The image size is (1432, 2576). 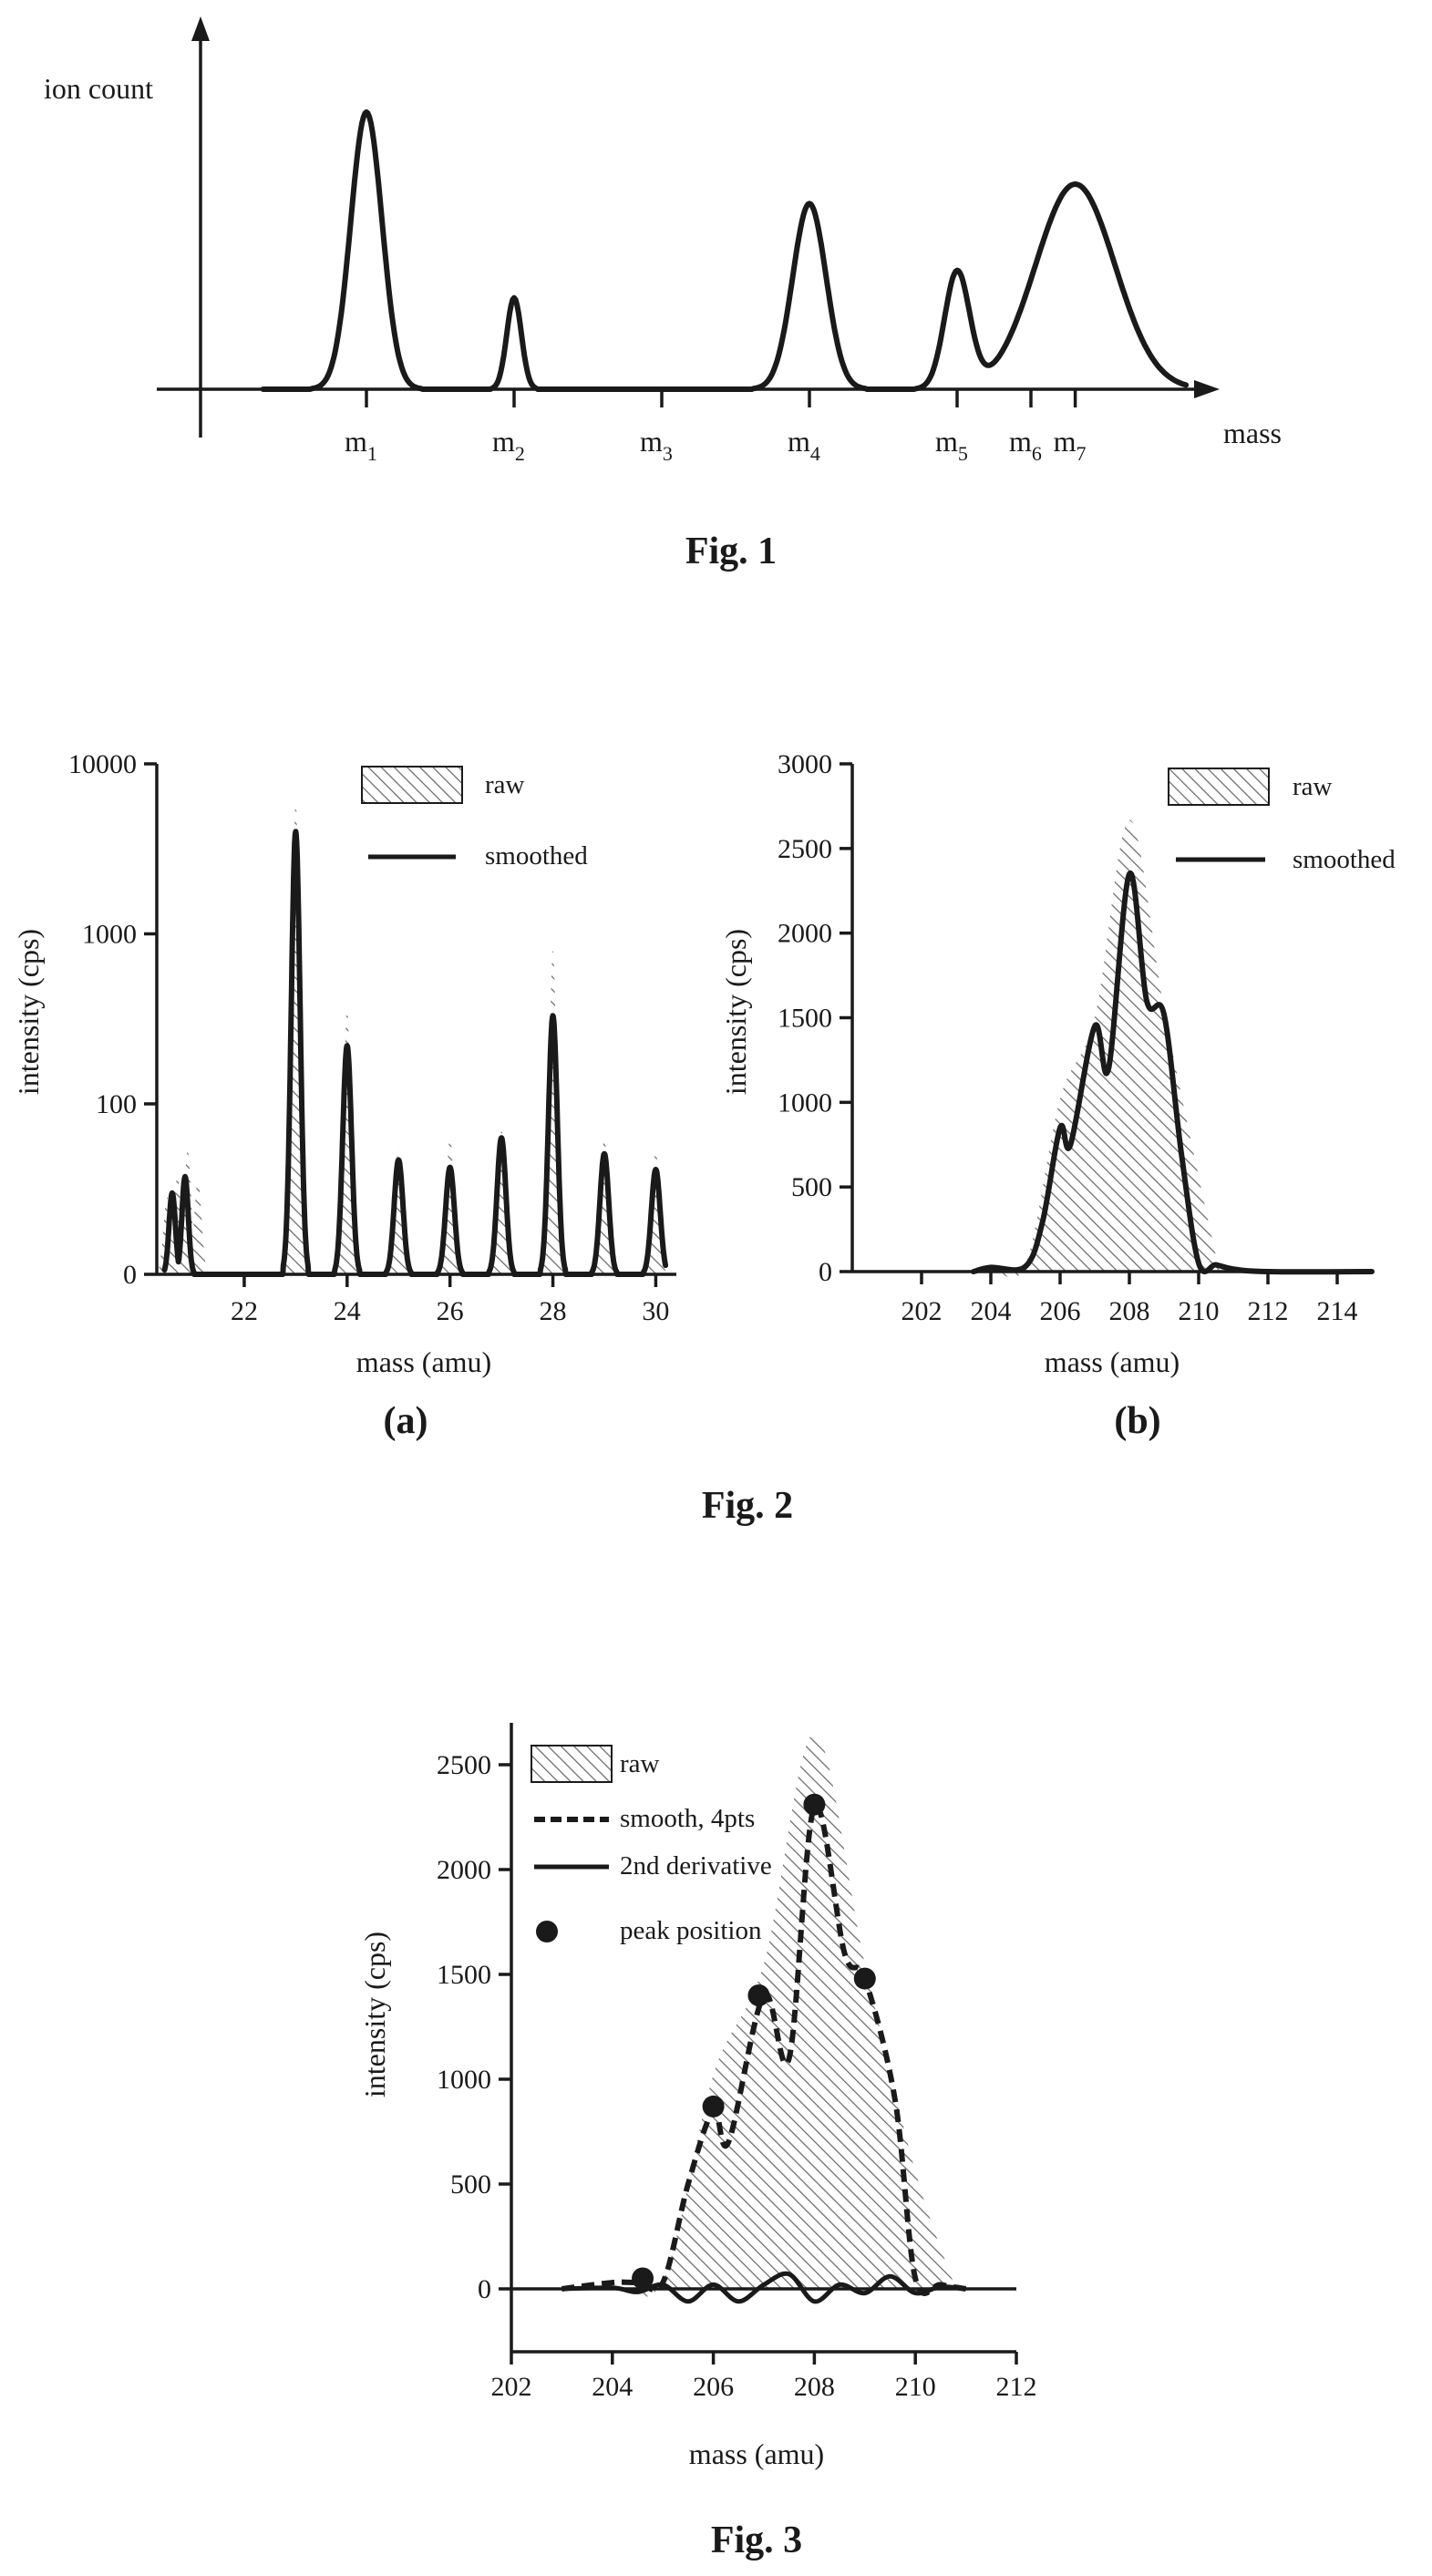 I want to click on fig3-y-label: intensity (cps), so click(x=374, y=2014).